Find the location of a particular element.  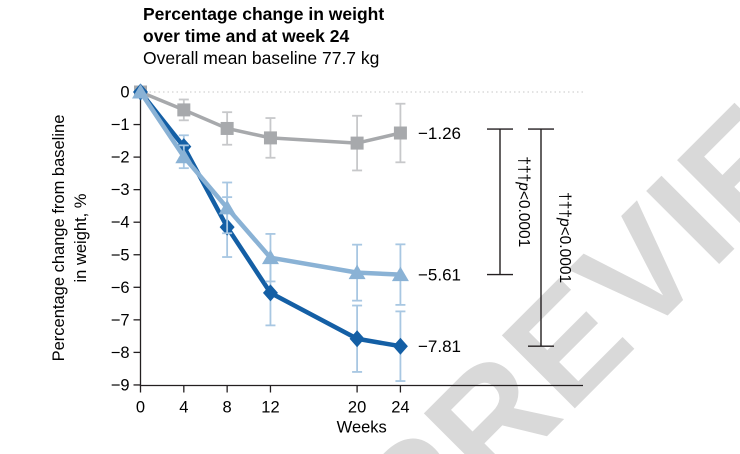

y-axis-title-line2: in weight, % is located at coordinates (81, 237).